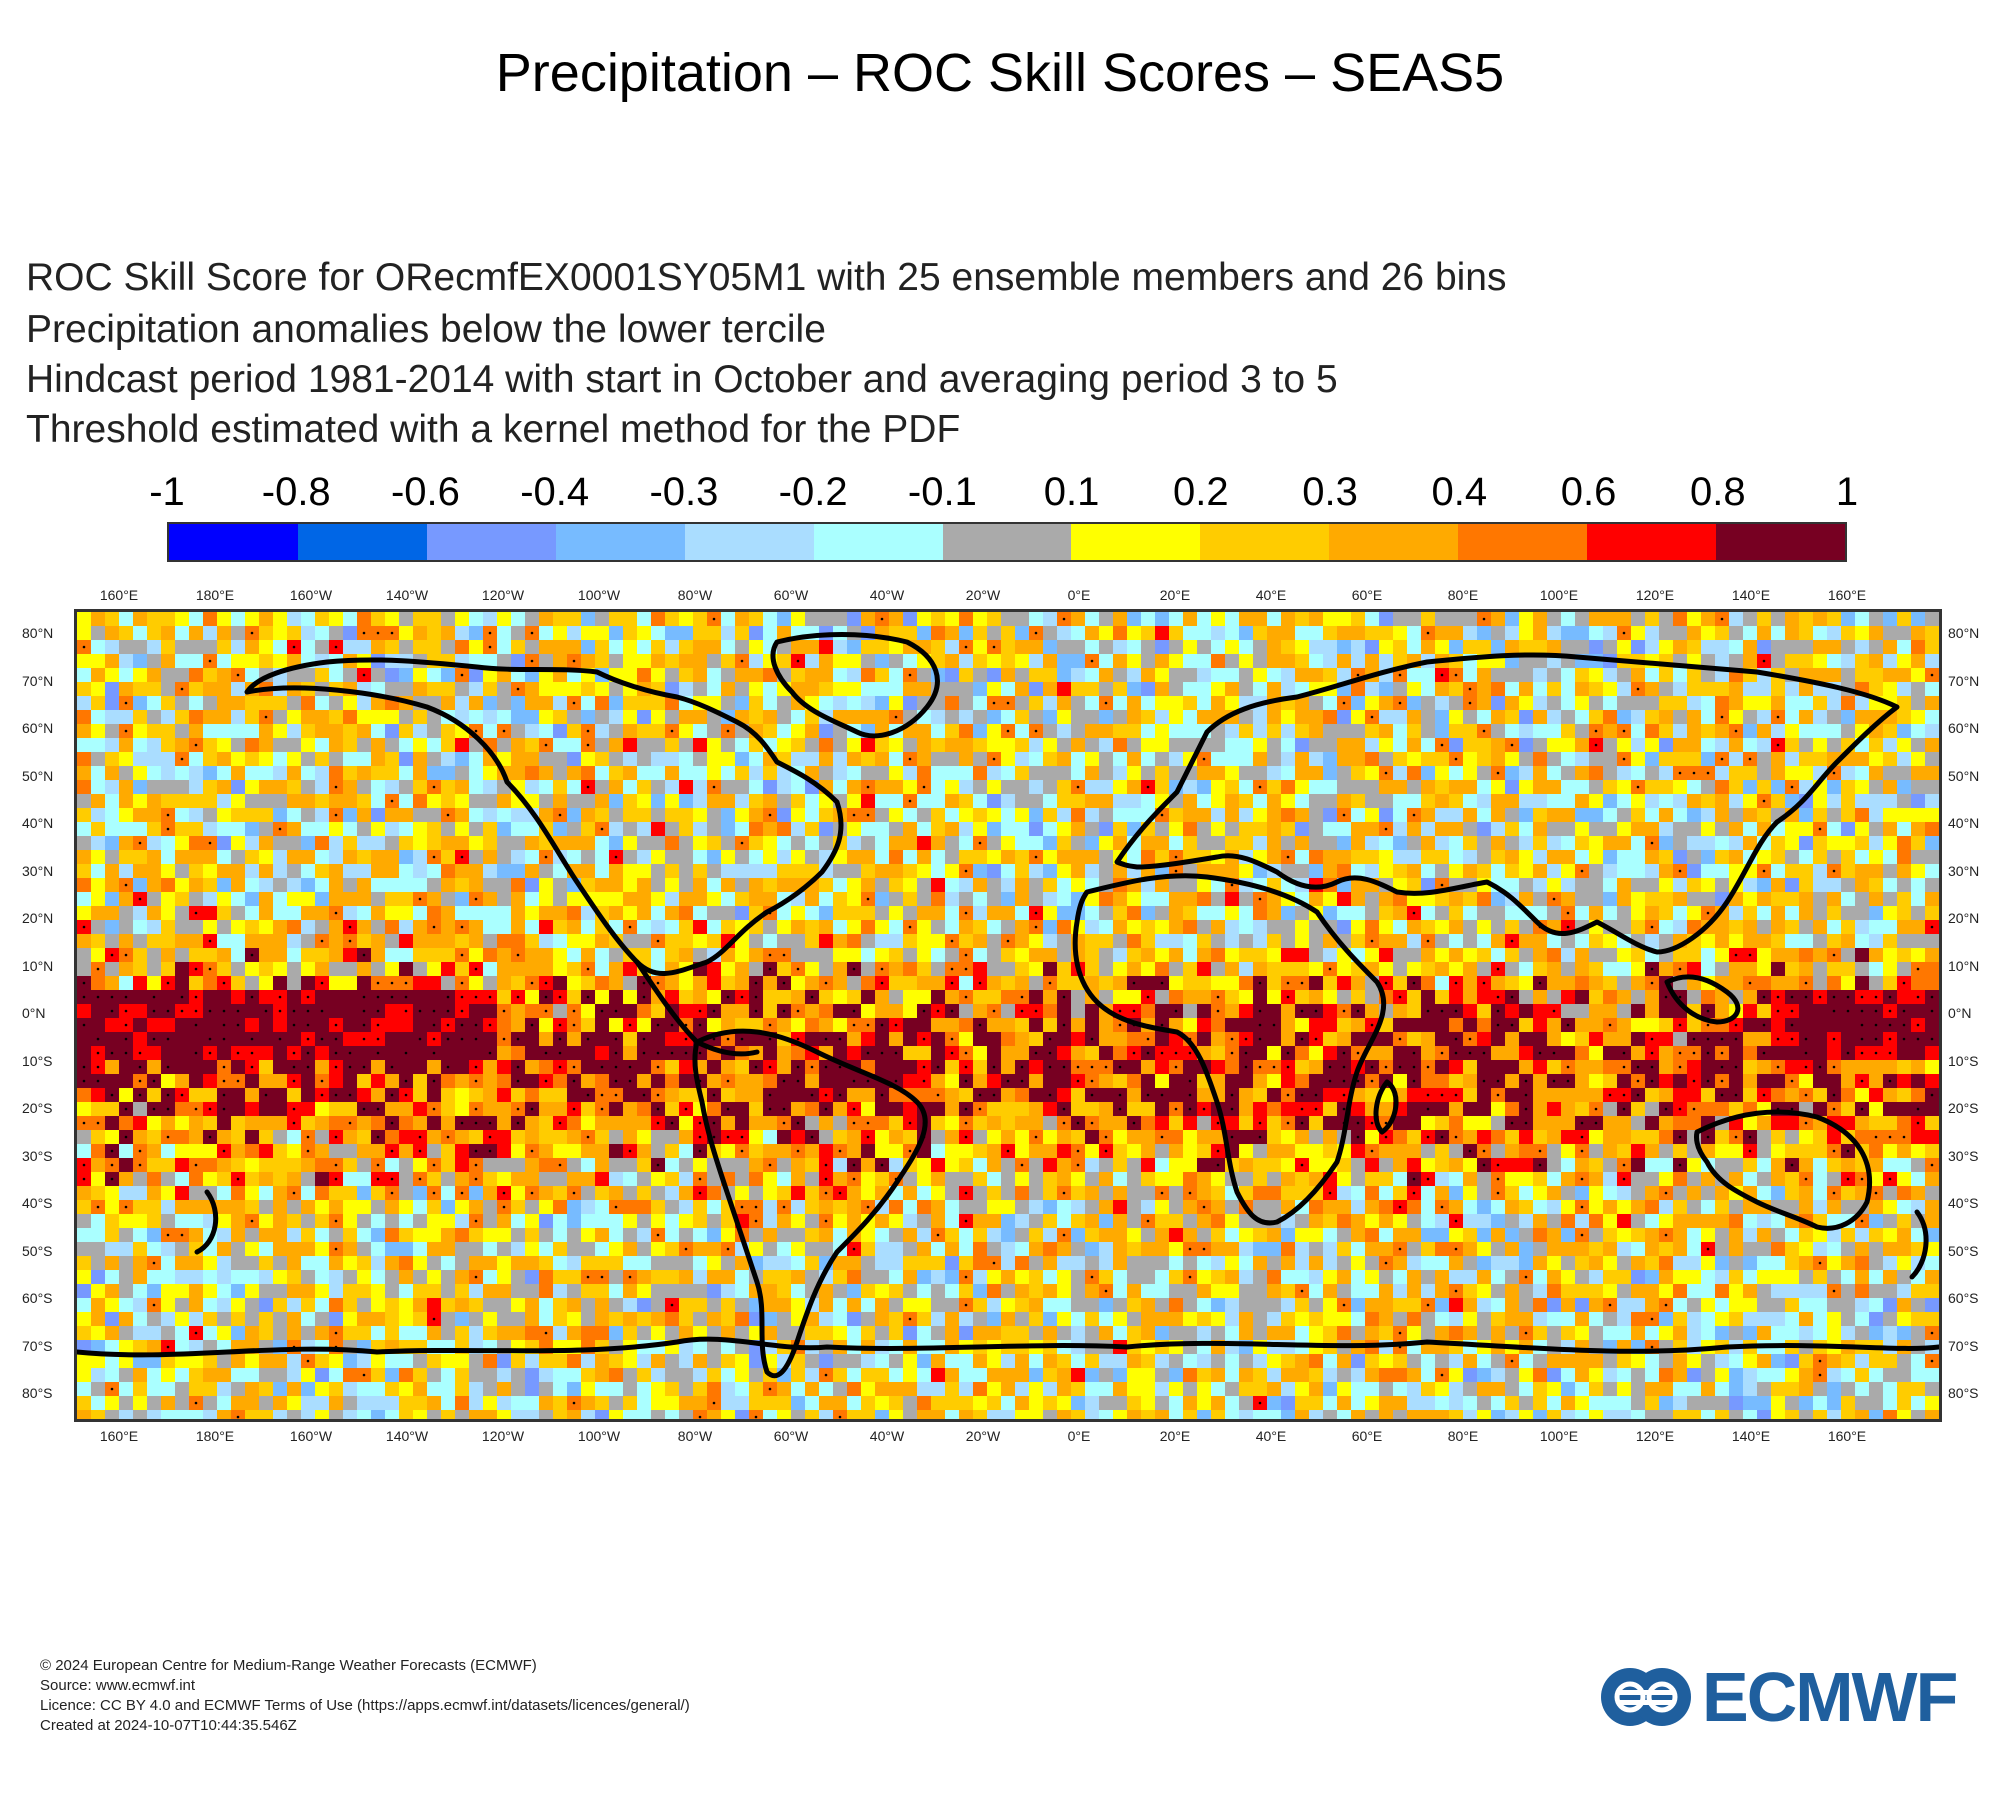 This screenshot has width=2000, height=1800. I want to click on longitude-label: 60°E, so click(1367, 1436).